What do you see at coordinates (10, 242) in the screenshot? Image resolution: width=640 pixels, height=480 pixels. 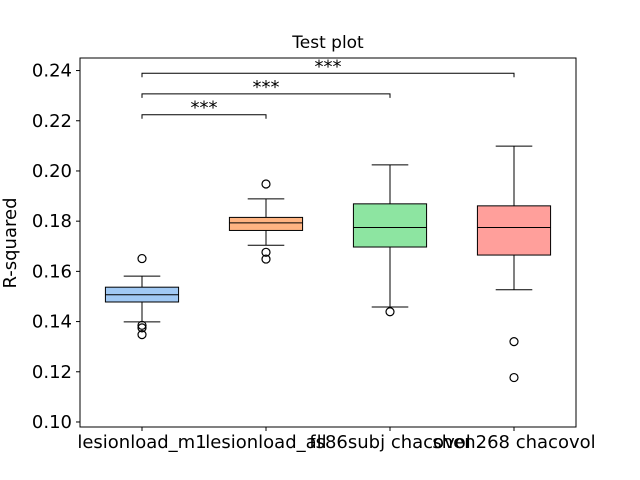 I see `y-axis-label: R-squared` at bounding box center [10, 242].